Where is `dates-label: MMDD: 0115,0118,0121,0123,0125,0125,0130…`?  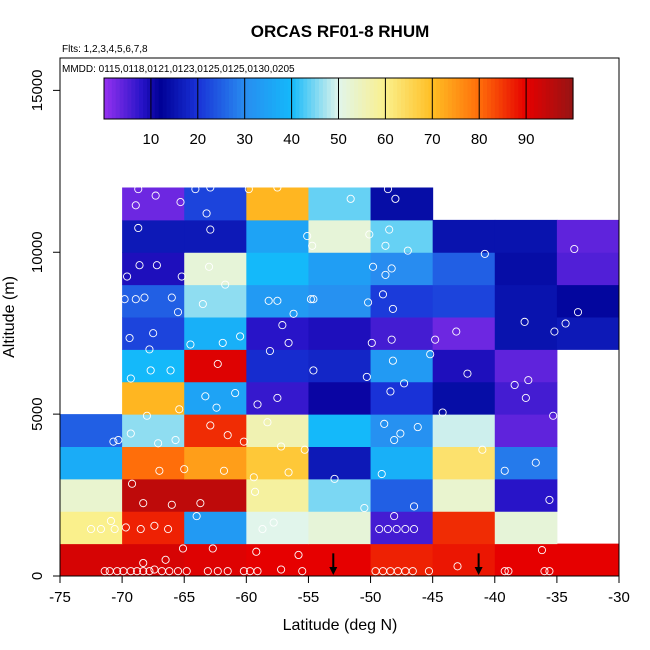 dates-label: MMDD: 0115,0118,0121,0123,0125,0125,0130… is located at coordinates (178, 69).